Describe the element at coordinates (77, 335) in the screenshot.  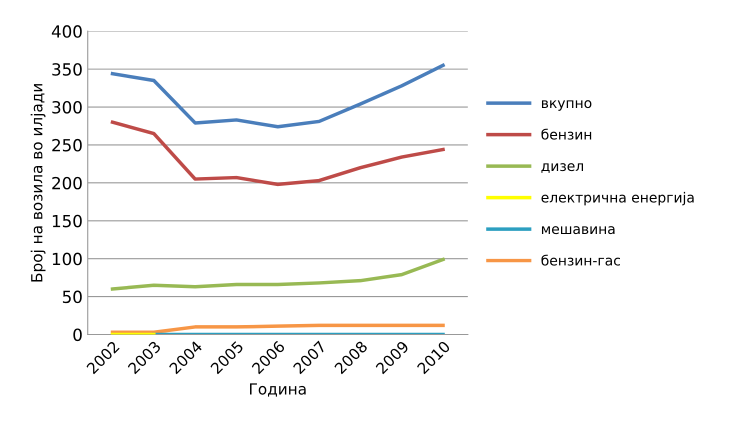
I see `y-tick-label: 0` at that location.